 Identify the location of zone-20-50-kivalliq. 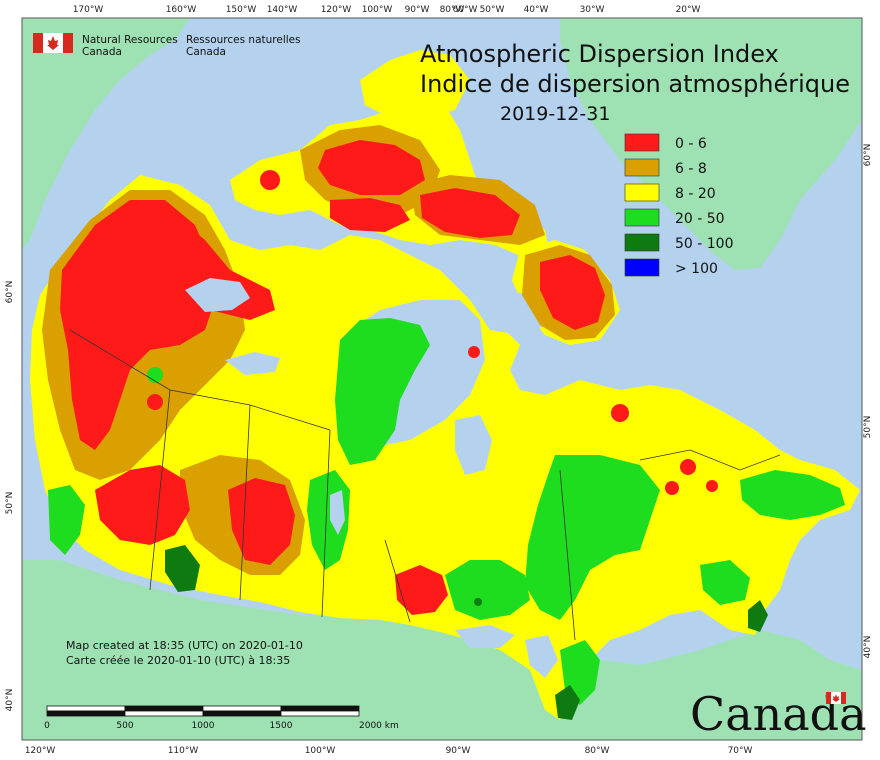
(382, 391).